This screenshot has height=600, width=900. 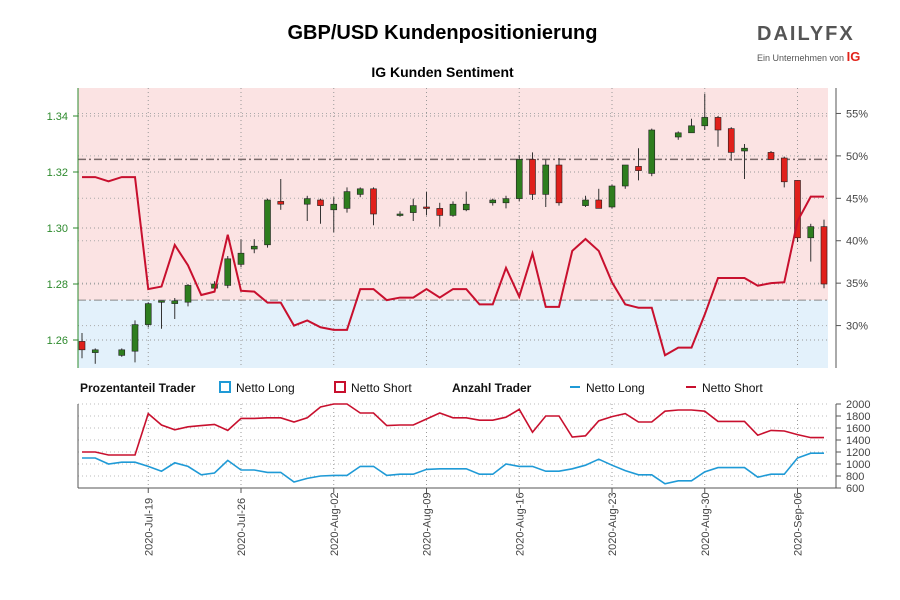 What do you see at coordinates (732, 388) in the screenshot?
I see `legend-count-short: Netto Short` at bounding box center [732, 388].